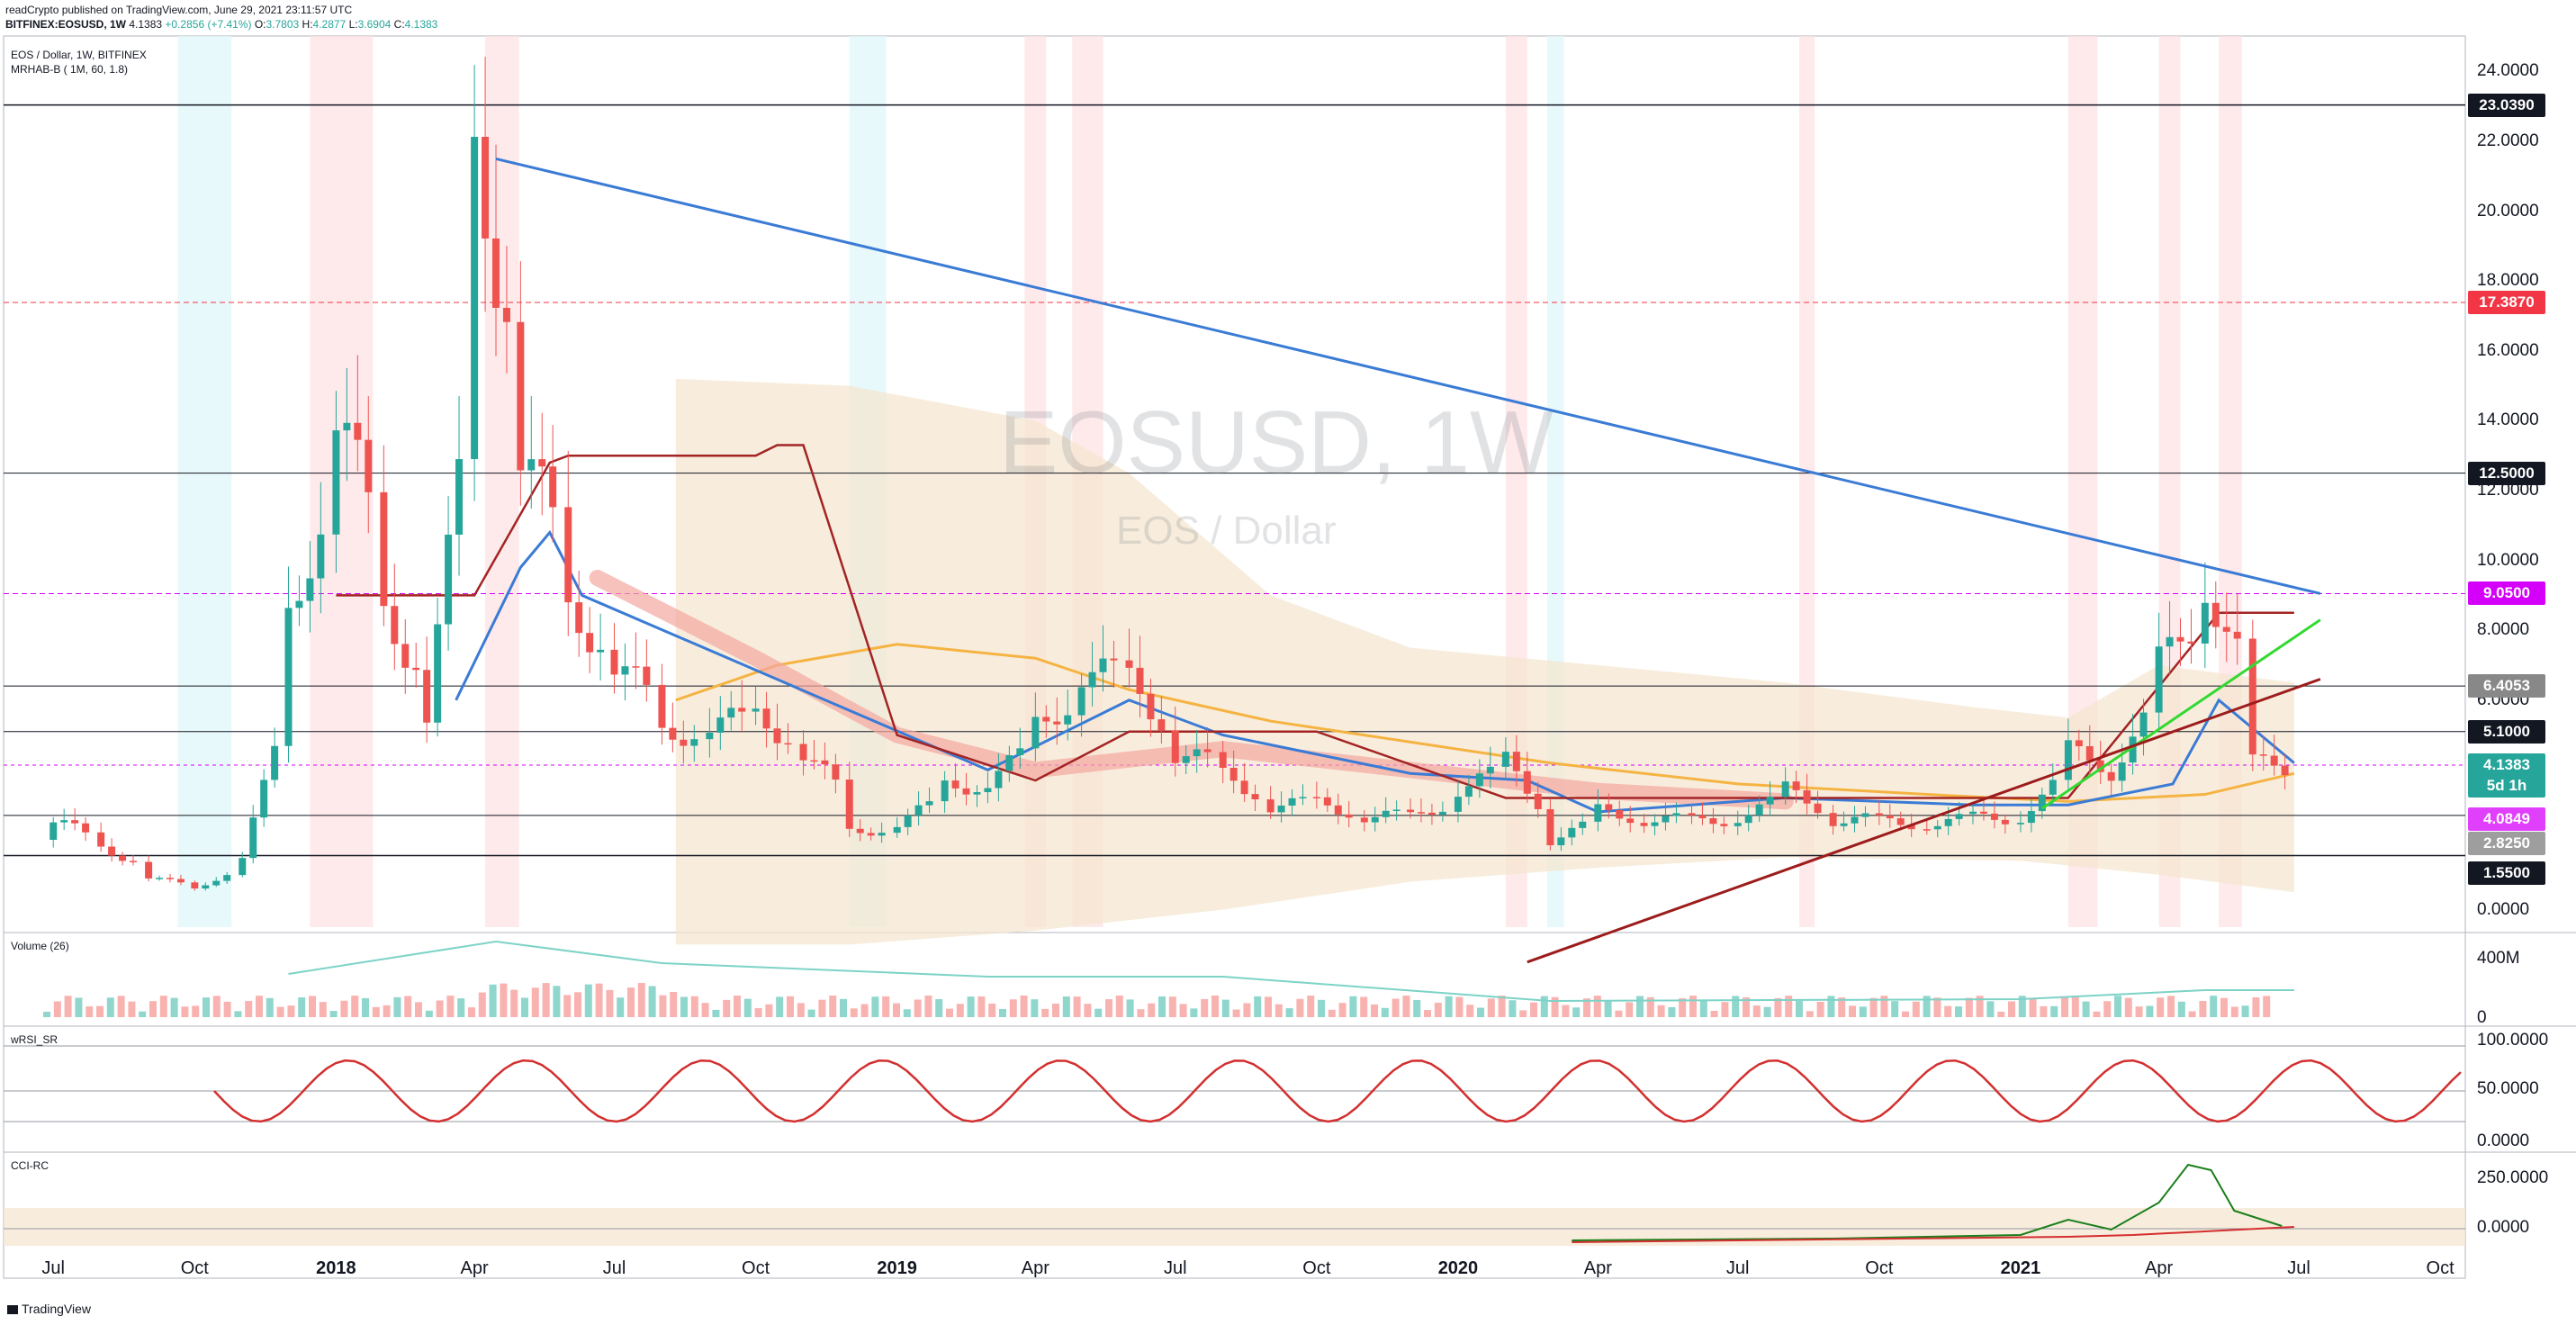 The width and height of the screenshot is (2576, 1325). Describe the element at coordinates (79, 55) in the screenshot. I see `legend-pair: EOS / Dollar, 1W, BITFINEX` at that location.